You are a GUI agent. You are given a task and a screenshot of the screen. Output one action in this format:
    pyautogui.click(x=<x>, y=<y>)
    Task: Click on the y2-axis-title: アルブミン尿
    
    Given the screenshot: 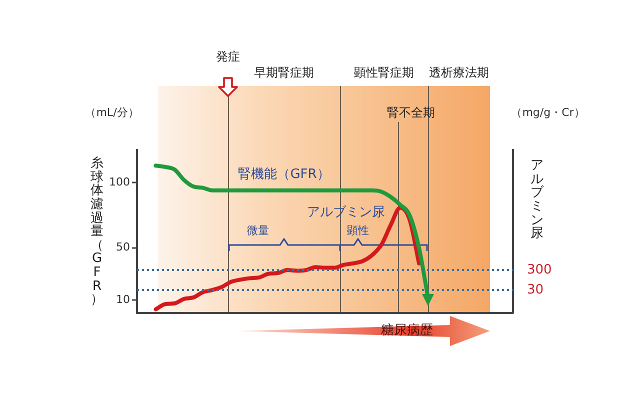 What is the action you would take?
    pyautogui.click(x=537, y=200)
    